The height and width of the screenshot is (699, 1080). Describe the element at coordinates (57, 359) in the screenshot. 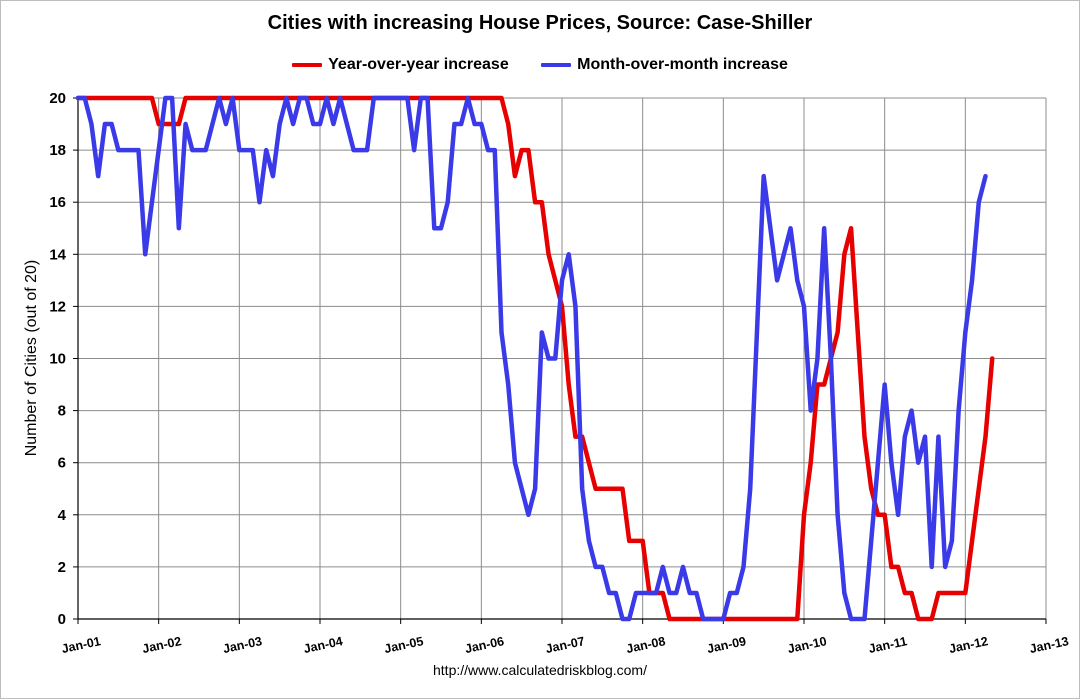

I see `y-tick-label: 10` at that location.